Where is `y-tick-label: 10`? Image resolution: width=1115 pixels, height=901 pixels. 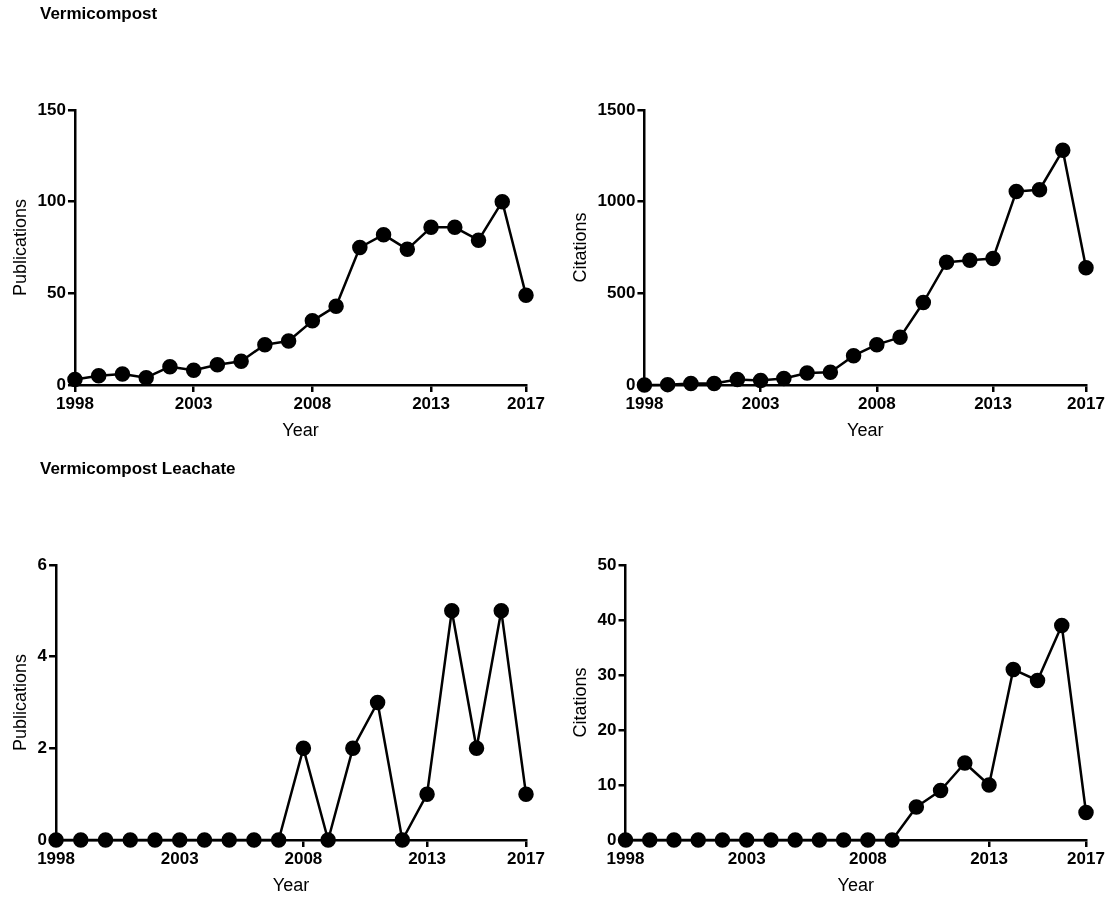
y-tick-label: 10 is located at coordinates (607, 784).